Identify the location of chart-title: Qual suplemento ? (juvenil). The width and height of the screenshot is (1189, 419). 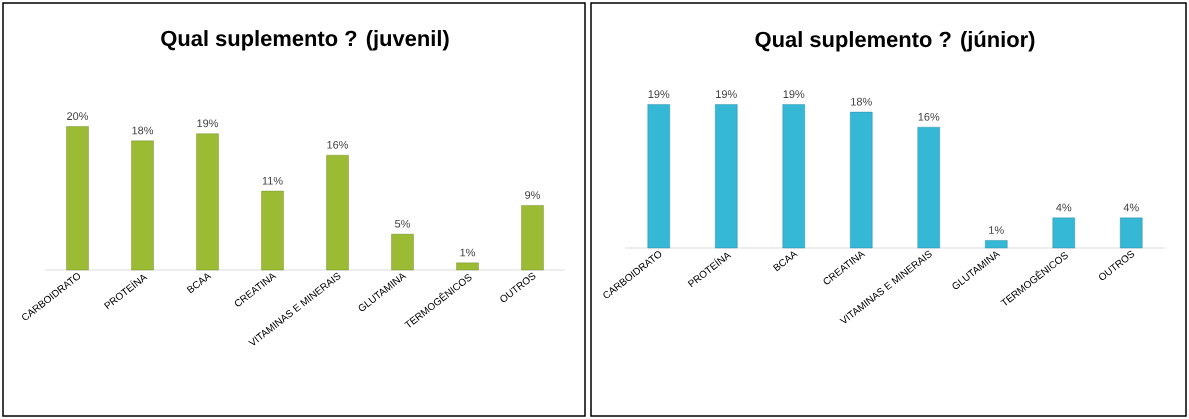
(305, 40).